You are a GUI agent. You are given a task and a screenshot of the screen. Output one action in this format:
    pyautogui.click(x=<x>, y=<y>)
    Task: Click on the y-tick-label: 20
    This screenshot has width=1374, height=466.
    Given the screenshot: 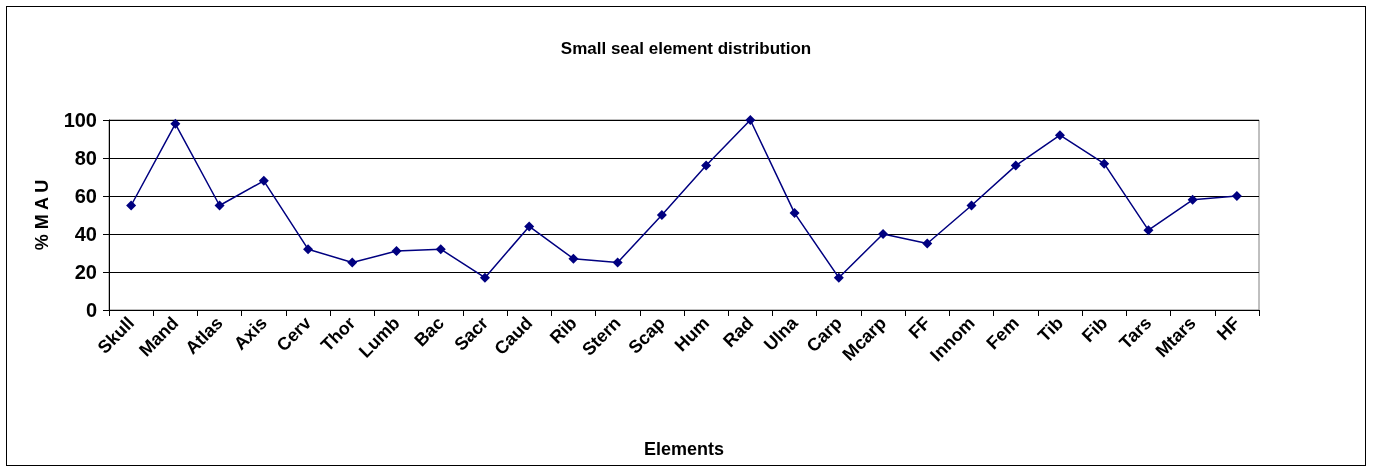 What is the action you would take?
    pyautogui.click(x=85, y=272)
    